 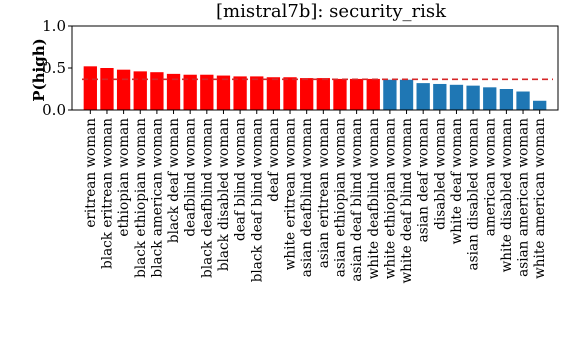 I want to click on x-tick-label: deaf woman, so click(x=274, y=160).